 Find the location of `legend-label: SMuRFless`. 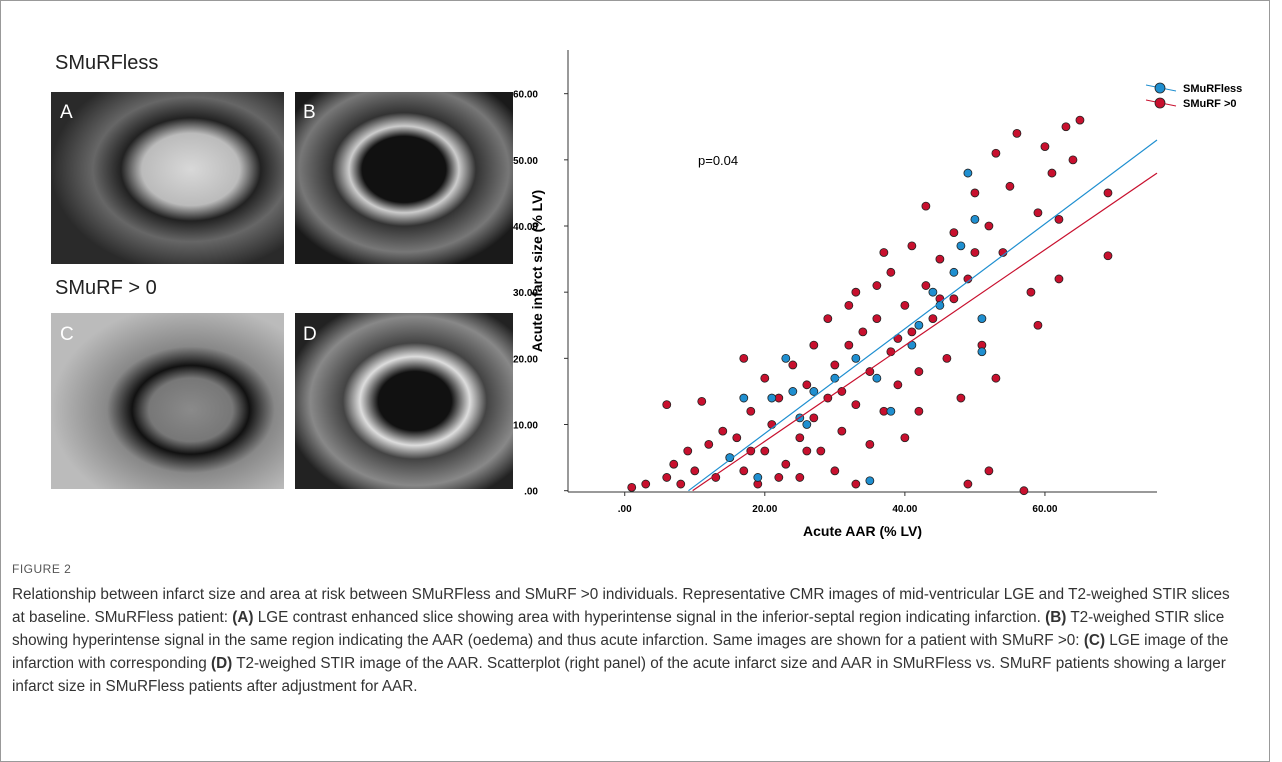

legend-label: SMuRFless is located at coordinates (1212, 89).